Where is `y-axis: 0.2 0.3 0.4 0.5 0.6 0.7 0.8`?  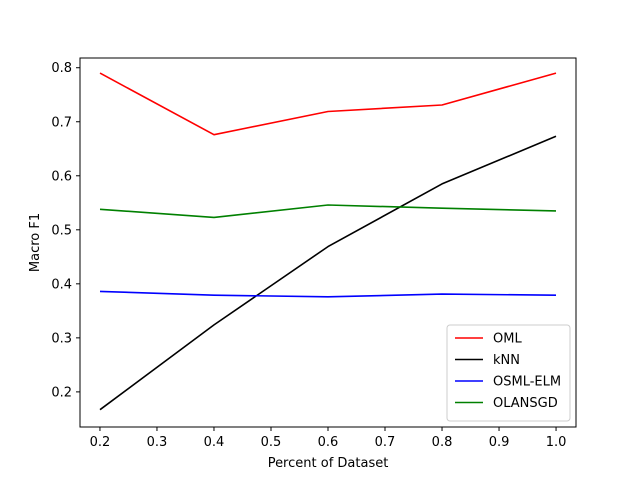 y-axis: 0.2 0.3 0.4 0.5 0.6 0.7 0.8 is located at coordinates (65, 230).